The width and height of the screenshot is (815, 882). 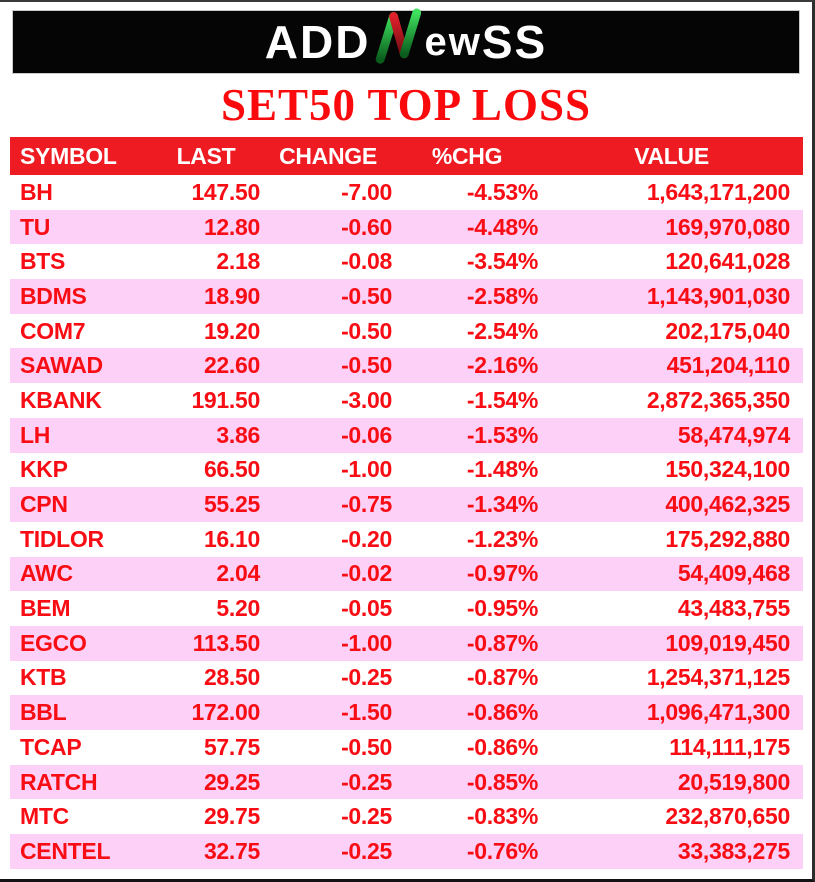 I want to click on value-cell: 202,175,040, so click(x=727, y=330).